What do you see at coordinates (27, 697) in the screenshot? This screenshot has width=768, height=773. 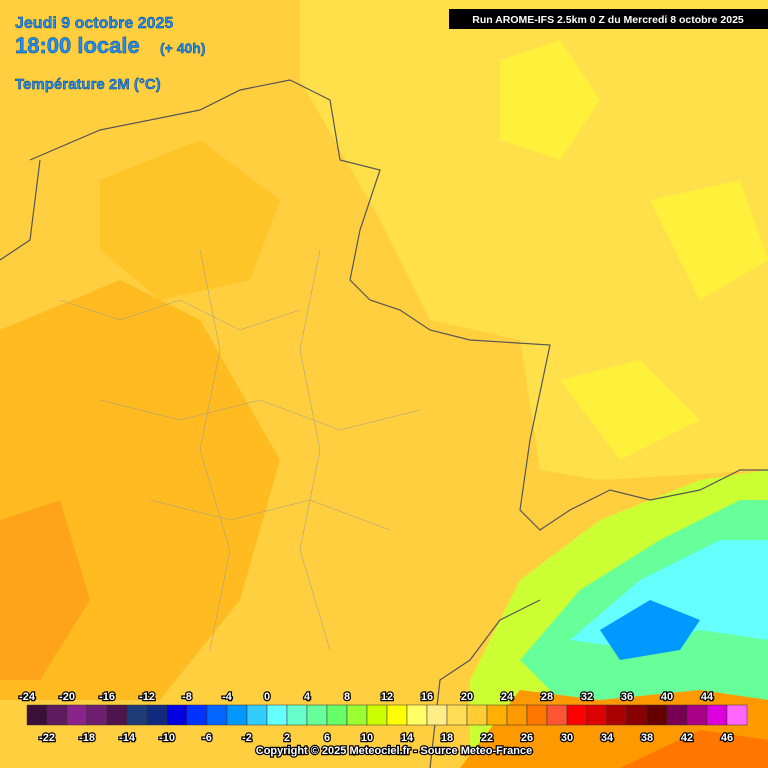 I see `colorbar-label: -24` at bounding box center [27, 697].